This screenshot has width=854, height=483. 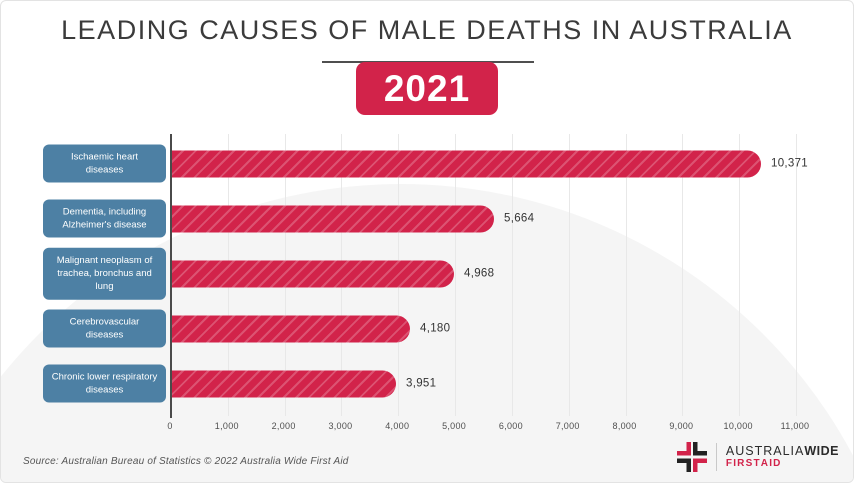 What do you see at coordinates (738, 426) in the screenshot?
I see `x-tick-label: 10,000` at bounding box center [738, 426].